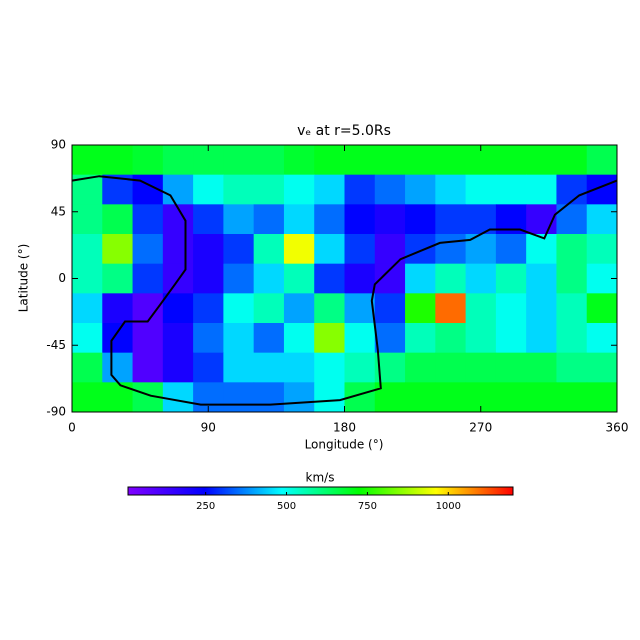  Describe the element at coordinates (480, 428) in the screenshot. I see `x-tick-label: 270` at that location.